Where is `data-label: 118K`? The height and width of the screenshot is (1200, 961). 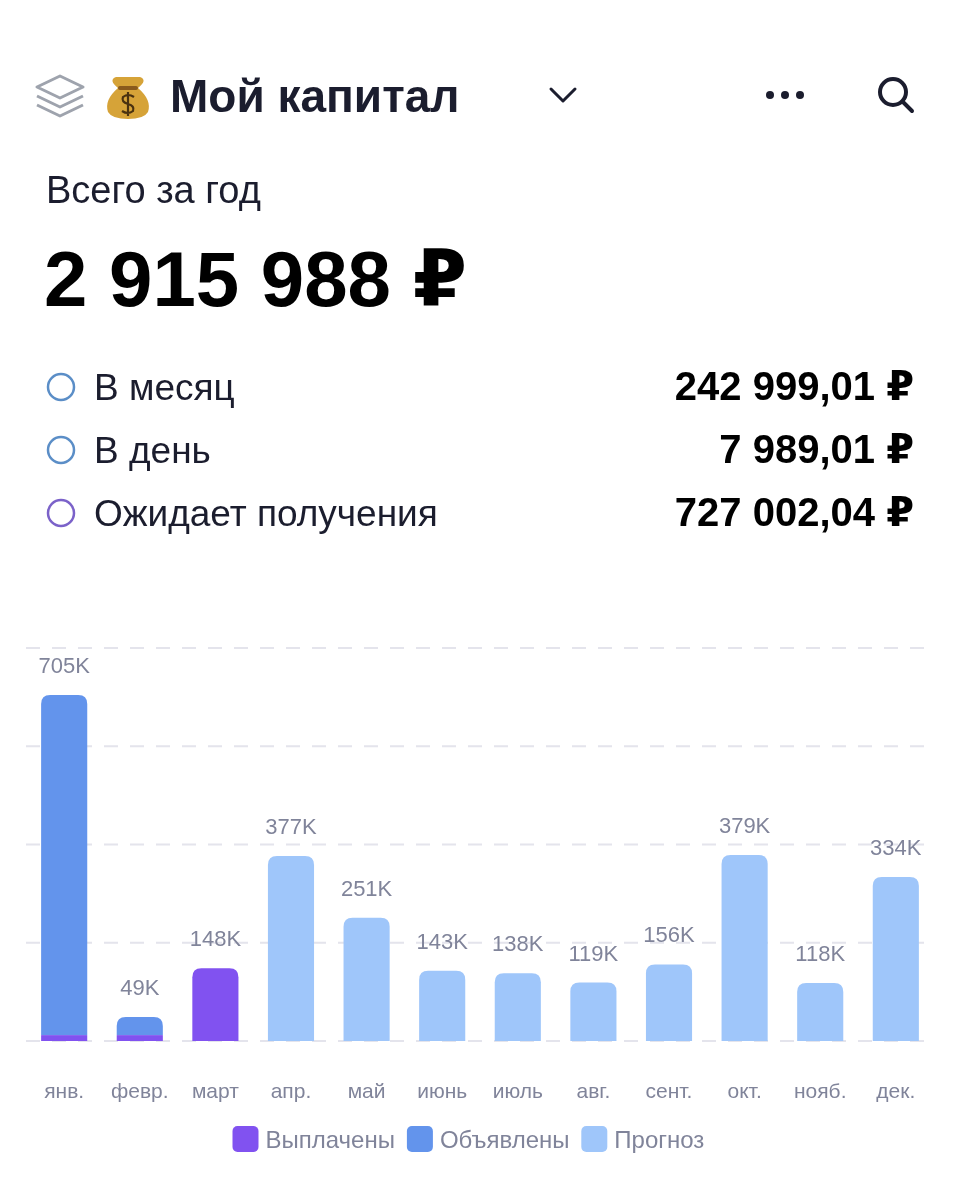
data-label: 118K is located at coordinates (820, 954).